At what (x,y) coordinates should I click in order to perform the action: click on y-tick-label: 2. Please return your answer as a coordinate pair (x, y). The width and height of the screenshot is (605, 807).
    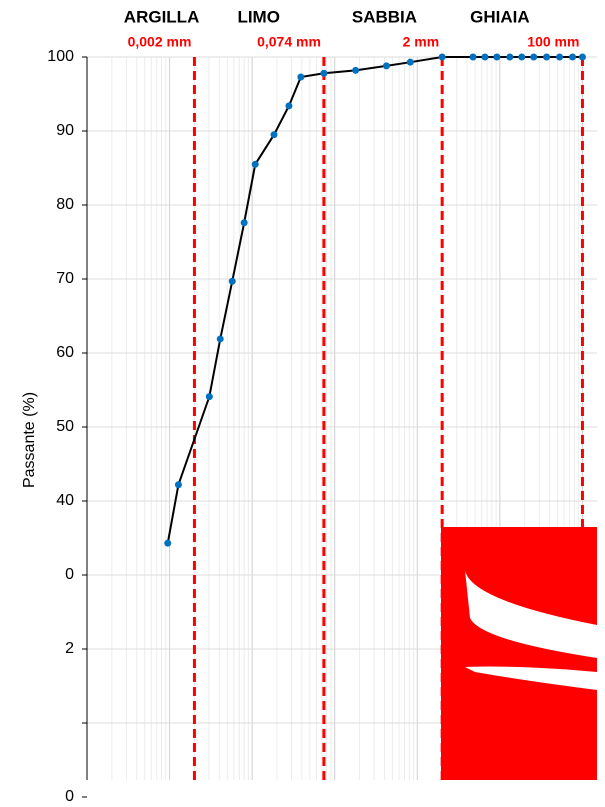
    Looking at the image, I should click on (69, 648).